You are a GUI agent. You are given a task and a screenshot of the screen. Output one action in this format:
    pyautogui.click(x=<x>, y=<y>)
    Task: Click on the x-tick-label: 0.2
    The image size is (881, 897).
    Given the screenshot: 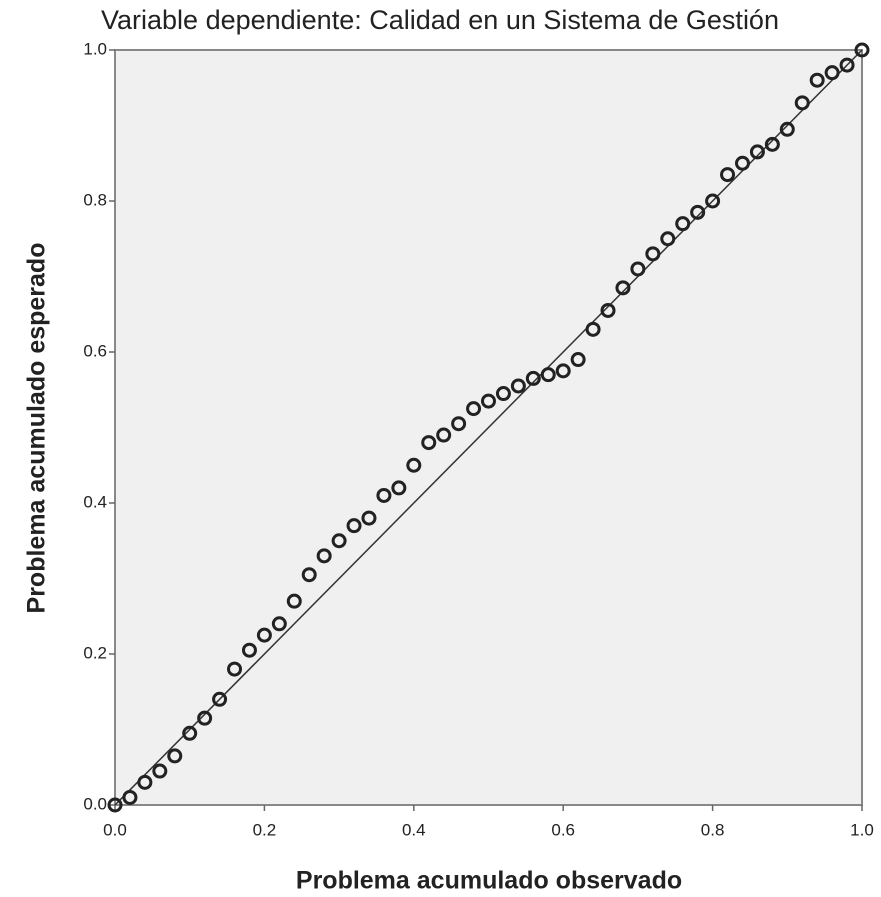 What is the action you would take?
    pyautogui.click(x=265, y=829)
    